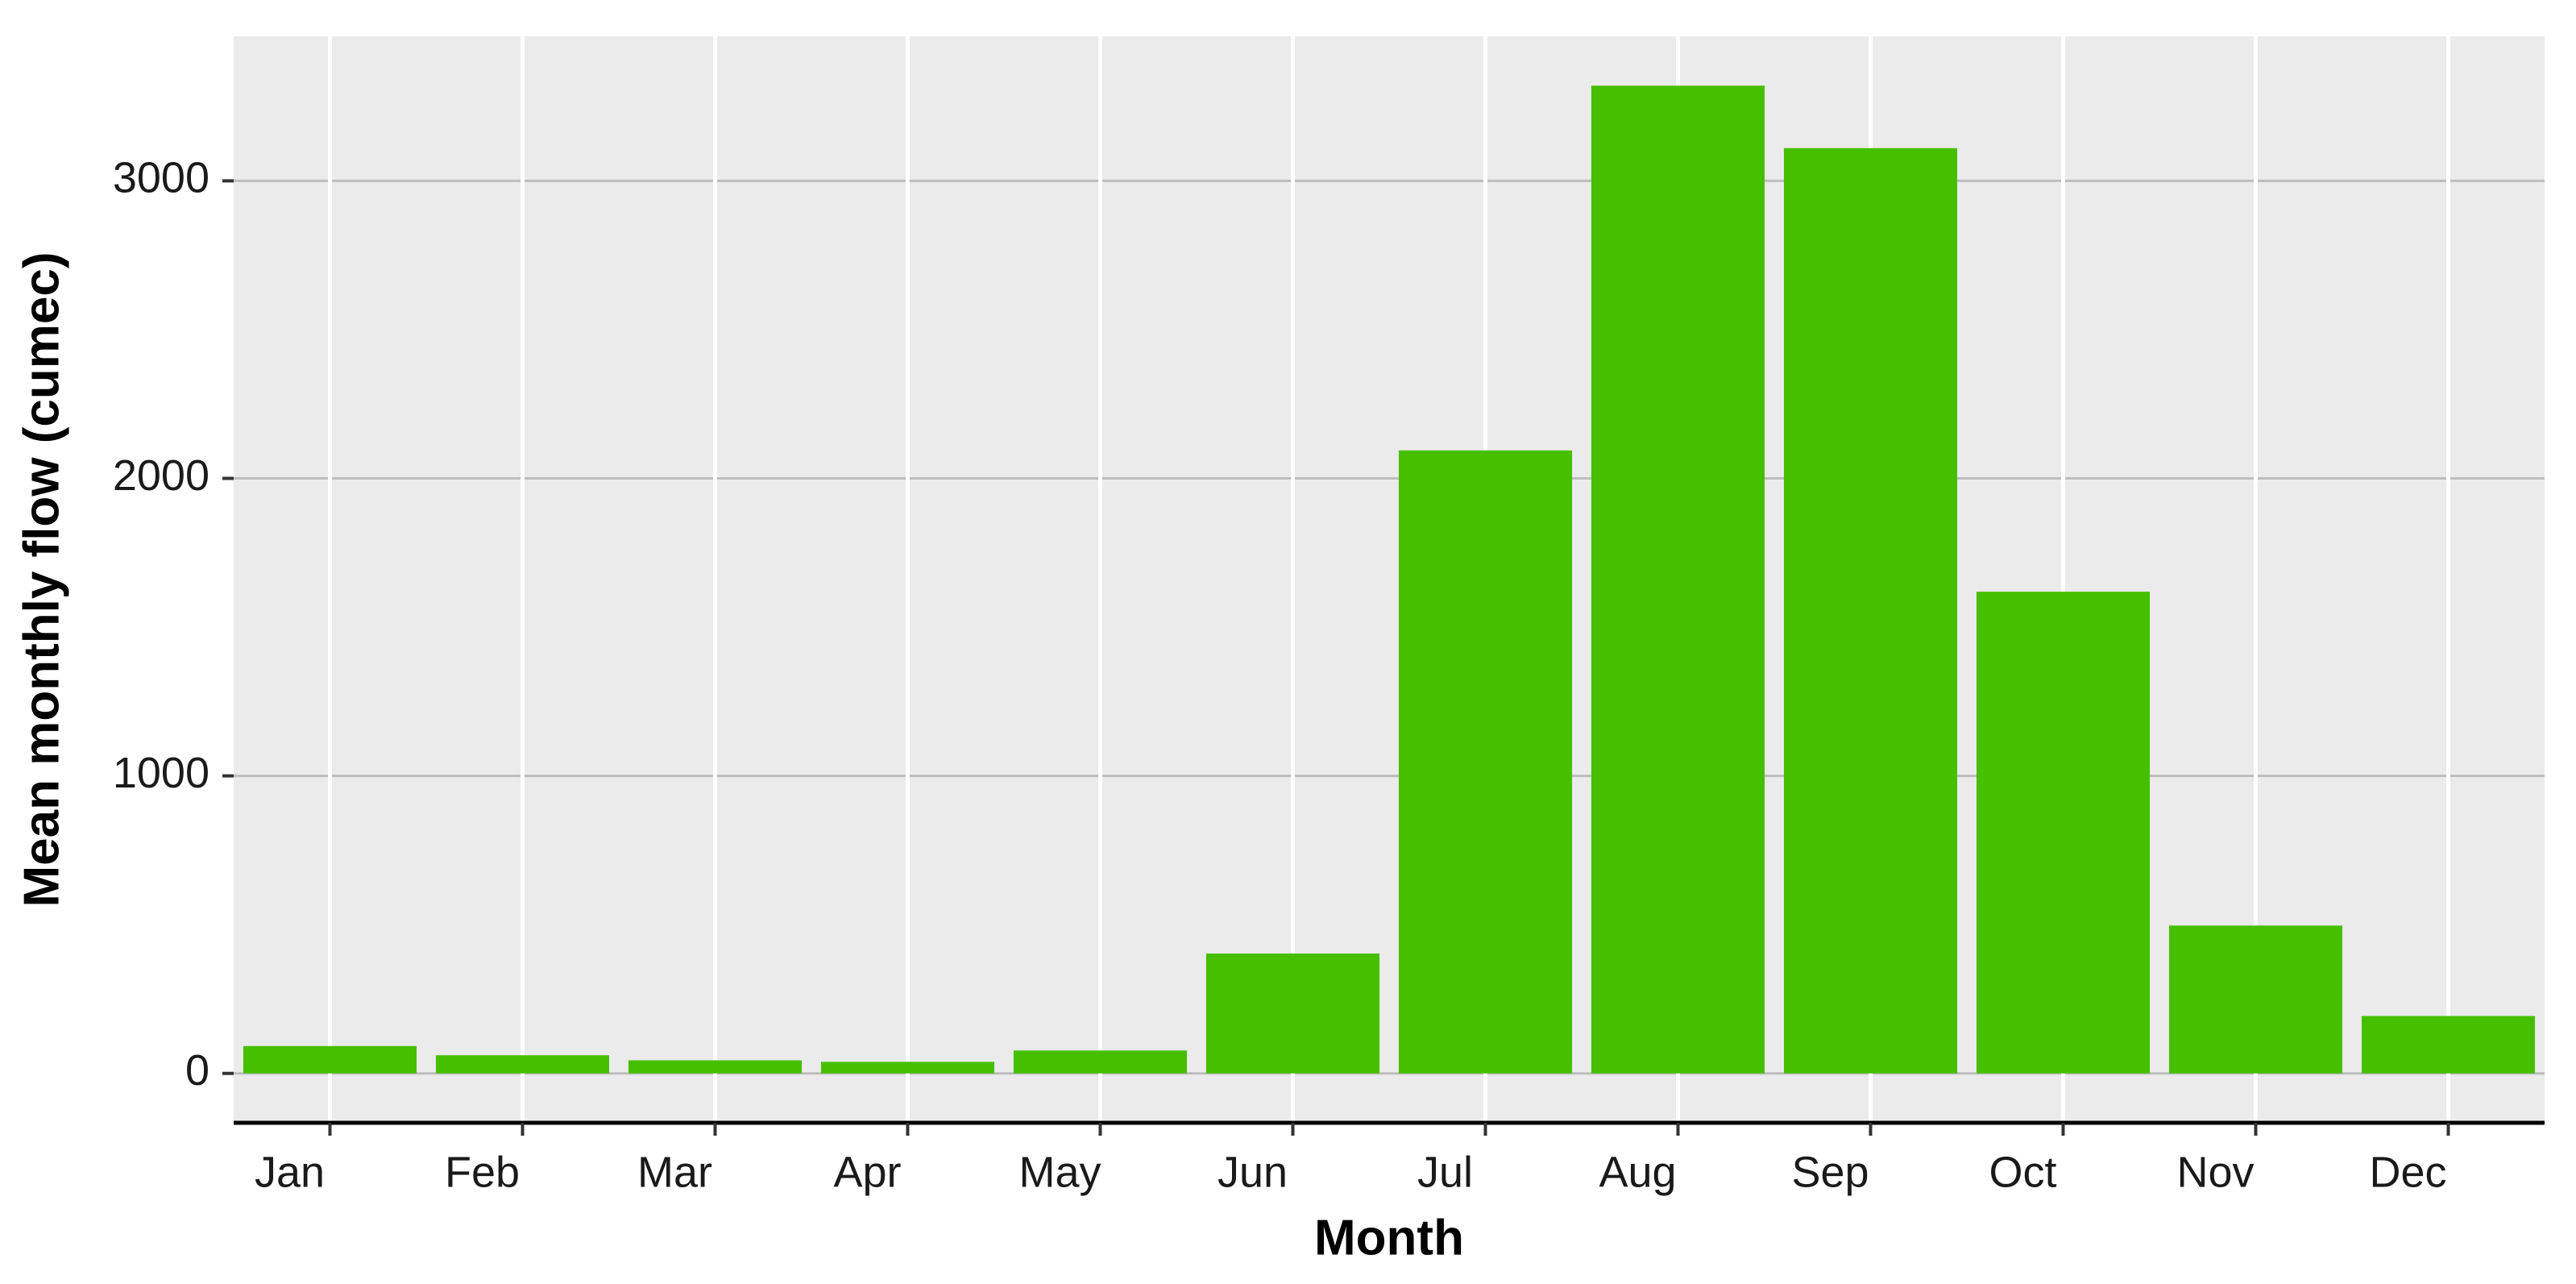 This screenshot has height=1284, width=2576. Describe the element at coordinates (290, 1172) in the screenshot. I see `x-tick-label: Jan` at that location.